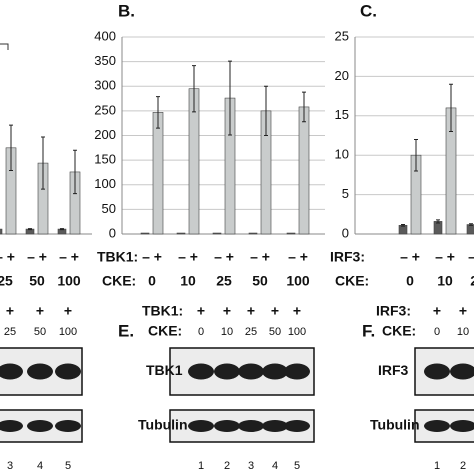 This screenshot has width=474, height=474. What do you see at coordinates (342, 114) in the screenshot?
I see `y-tick-label: 15` at bounding box center [342, 114].